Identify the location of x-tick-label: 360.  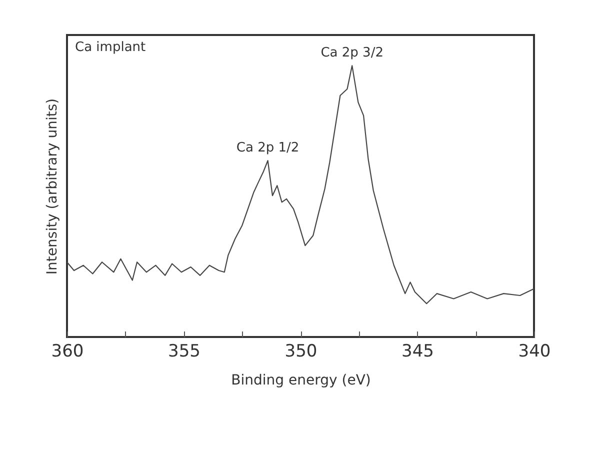
(67, 352).